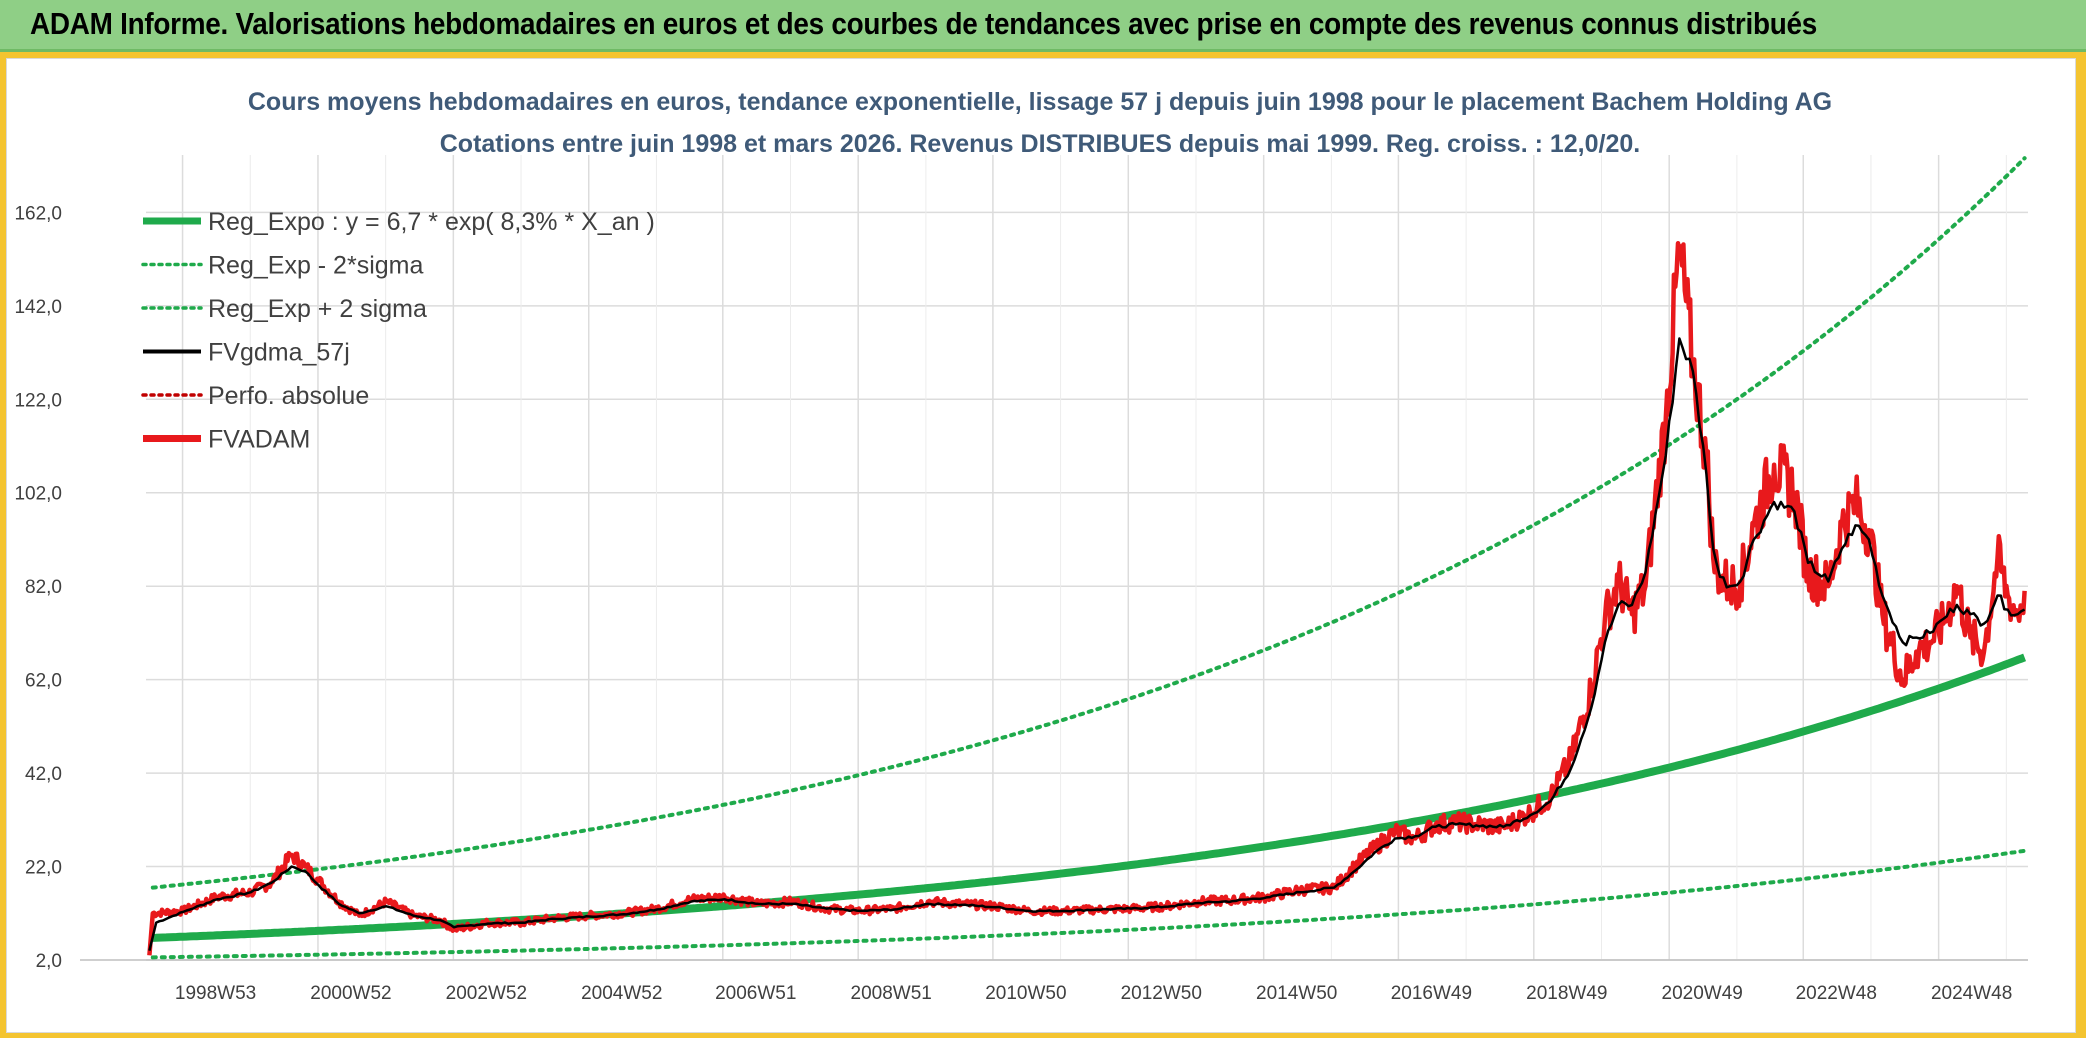 This screenshot has height=1038, width=2086. What do you see at coordinates (755, 993) in the screenshot?
I see `x-tick-label: 2006W51` at bounding box center [755, 993].